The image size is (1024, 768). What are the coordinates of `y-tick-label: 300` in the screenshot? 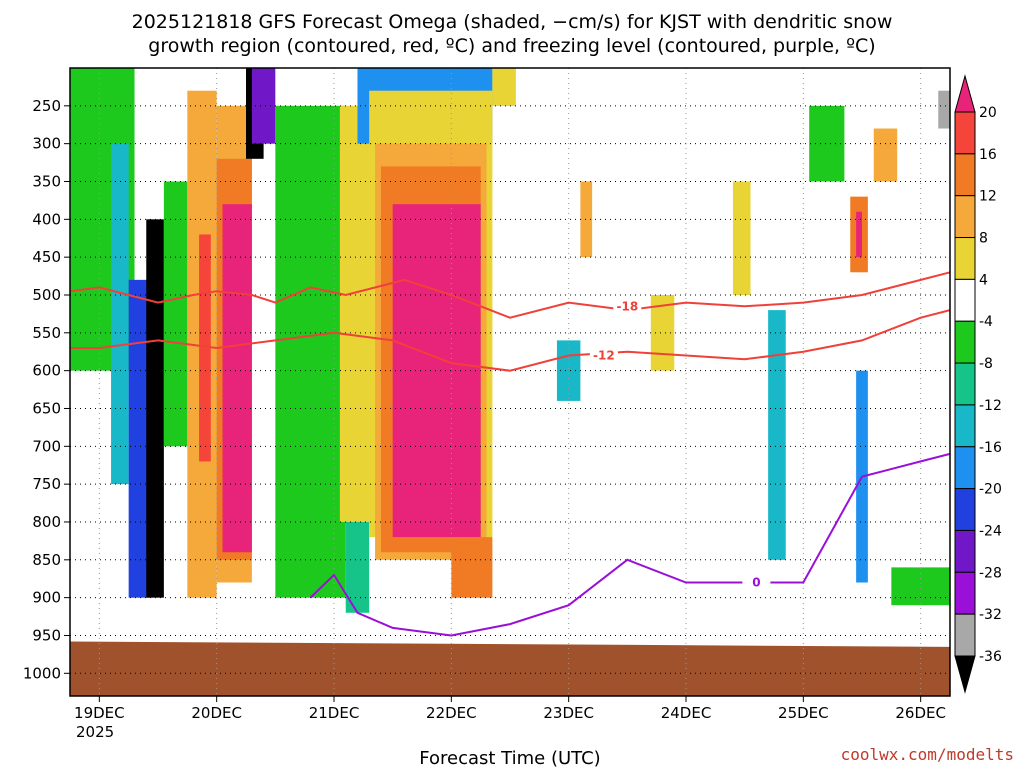 It's located at (46, 144).